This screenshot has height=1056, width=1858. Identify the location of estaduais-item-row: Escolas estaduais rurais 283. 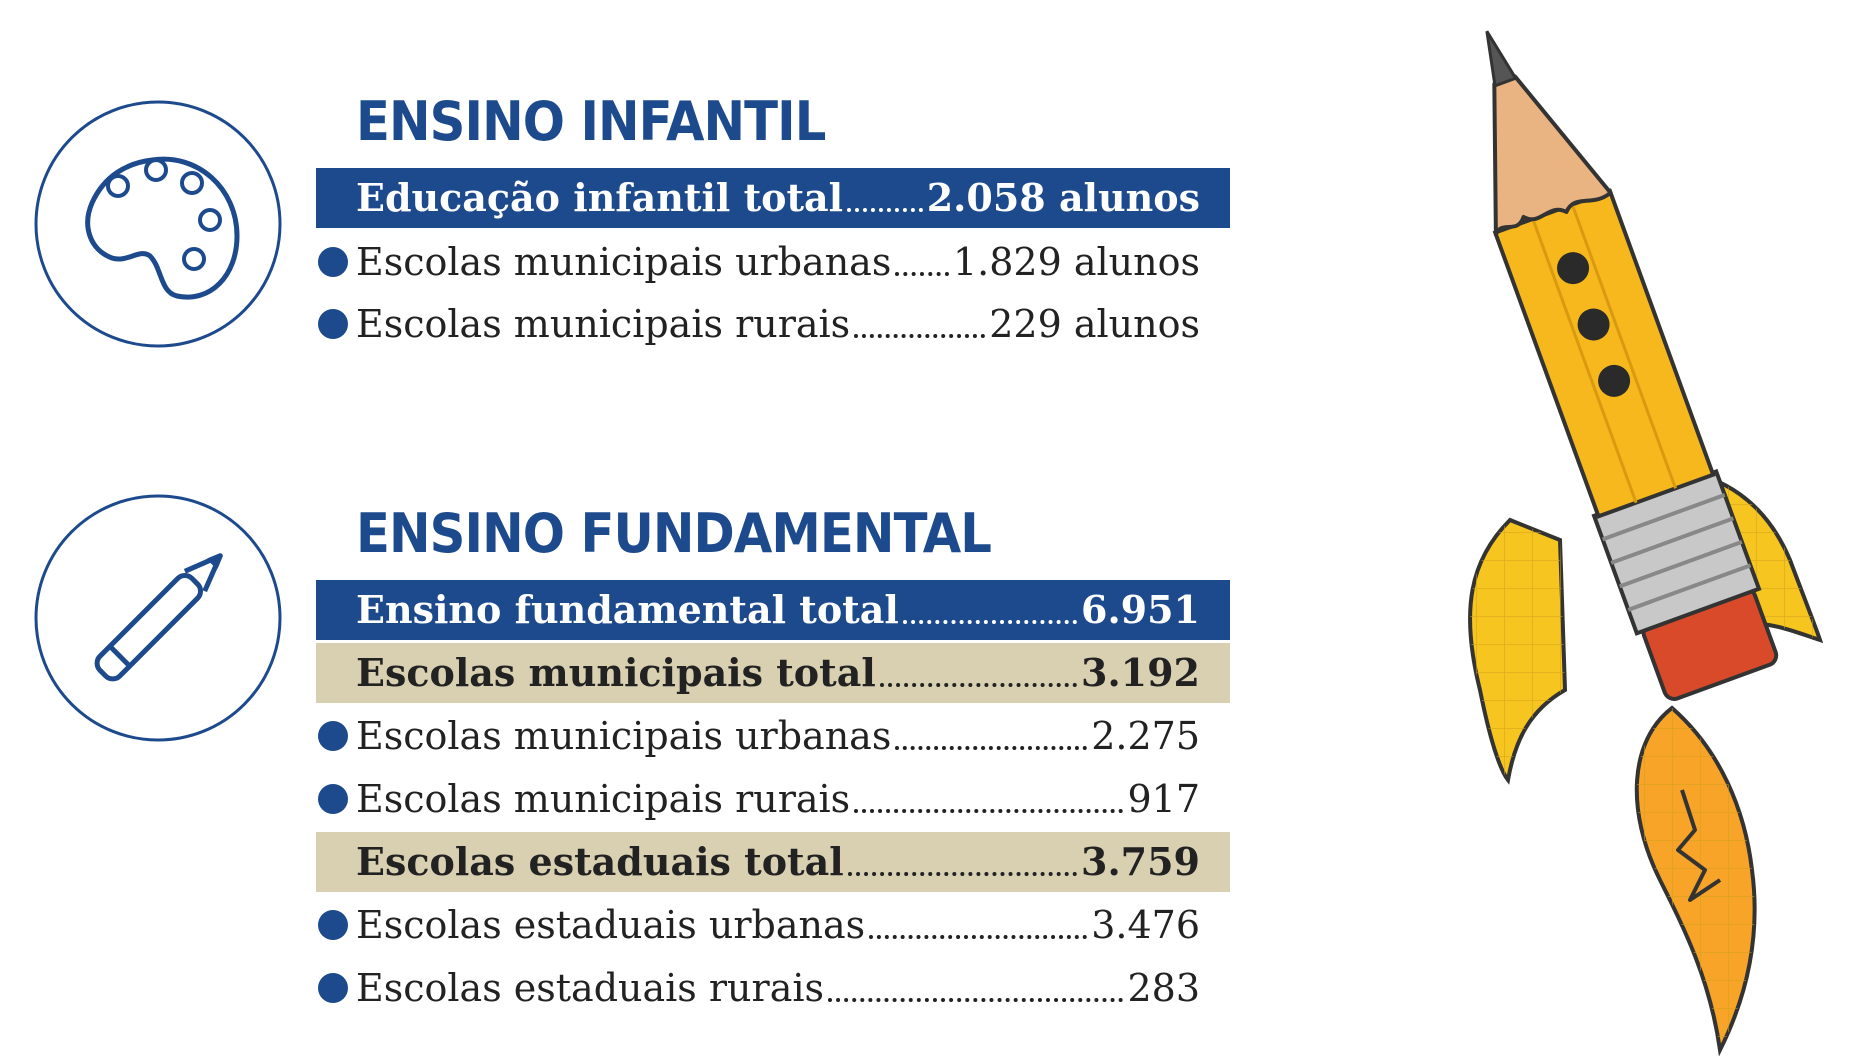
(773, 988).